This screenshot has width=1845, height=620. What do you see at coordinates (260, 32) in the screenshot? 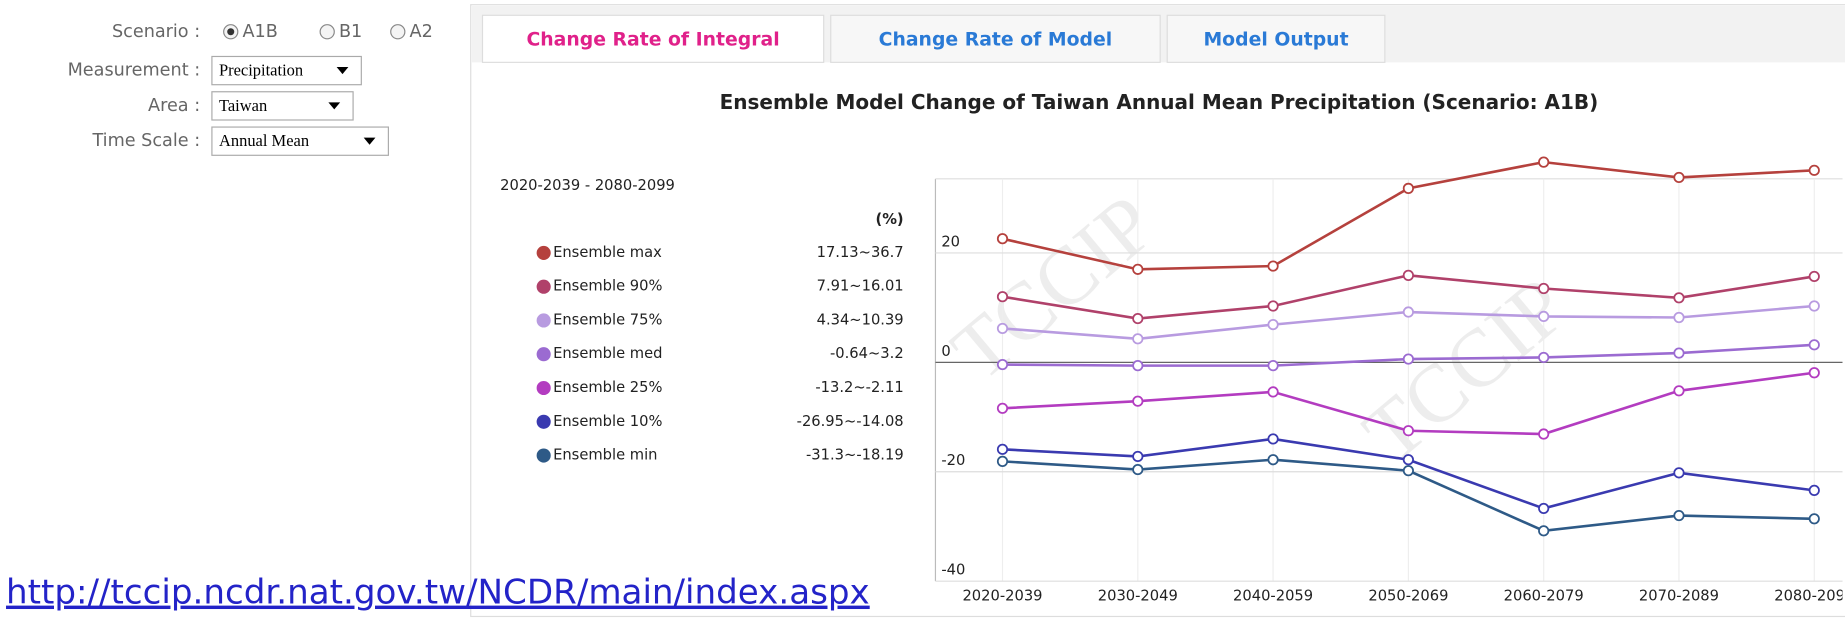
I see `radio-label: A1B` at bounding box center [260, 32].